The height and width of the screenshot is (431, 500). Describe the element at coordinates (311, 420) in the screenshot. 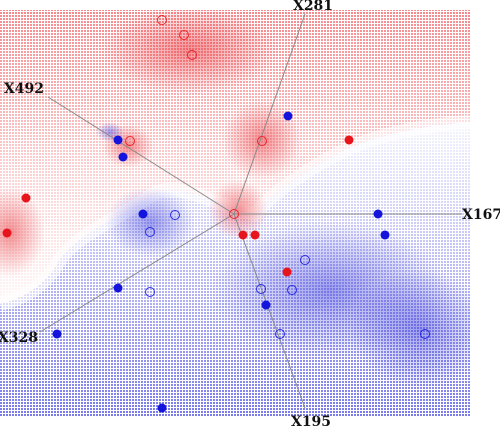

I see `axis-label-x195: X195` at that location.